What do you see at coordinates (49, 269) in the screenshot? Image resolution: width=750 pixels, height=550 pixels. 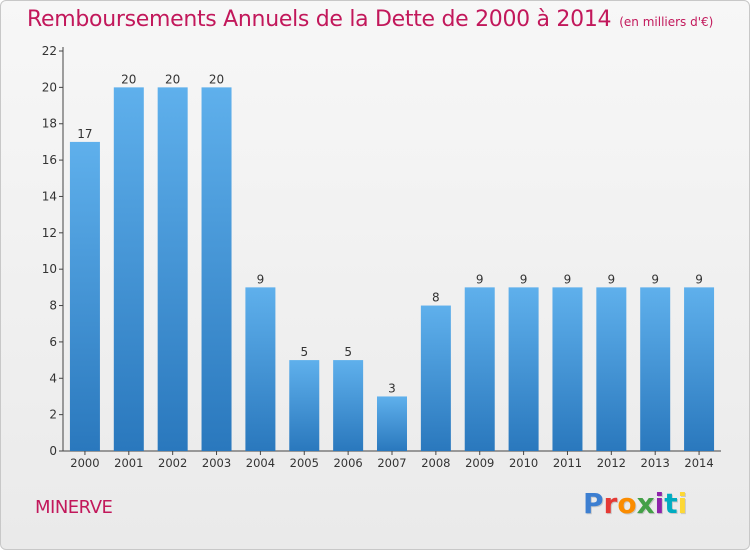 I see `y-tick-label: 10` at bounding box center [49, 269].